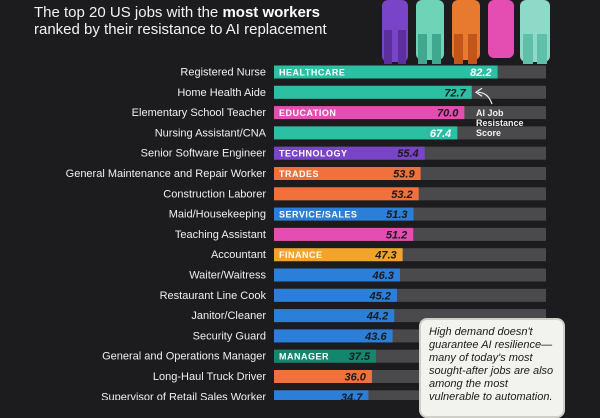 The width and height of the screenshot is (600, 418). I want to click on category-label: Registered Nurse, so click(223, 73).